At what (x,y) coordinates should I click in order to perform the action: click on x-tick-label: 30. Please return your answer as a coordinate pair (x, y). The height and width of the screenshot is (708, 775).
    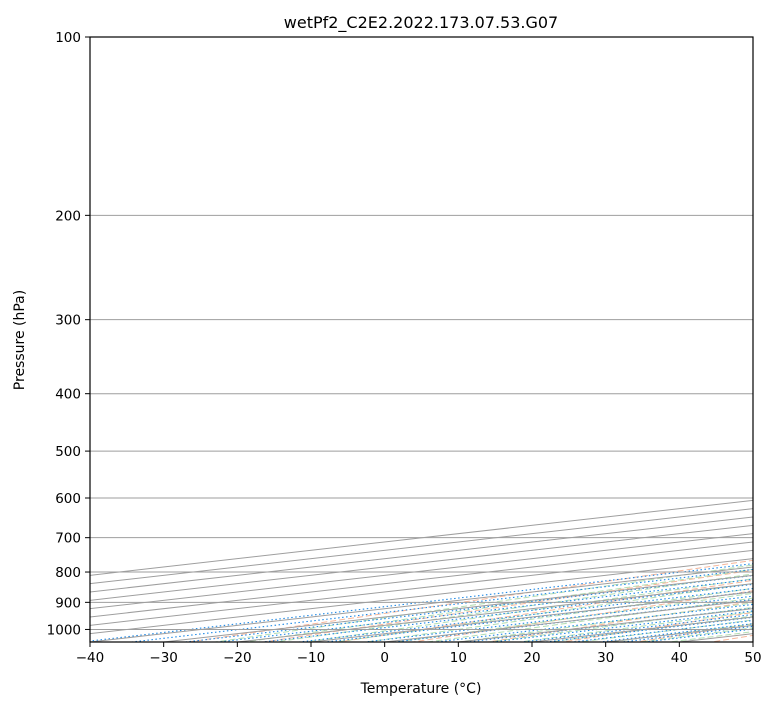
    Looking at the image, I should click on (605, 658).